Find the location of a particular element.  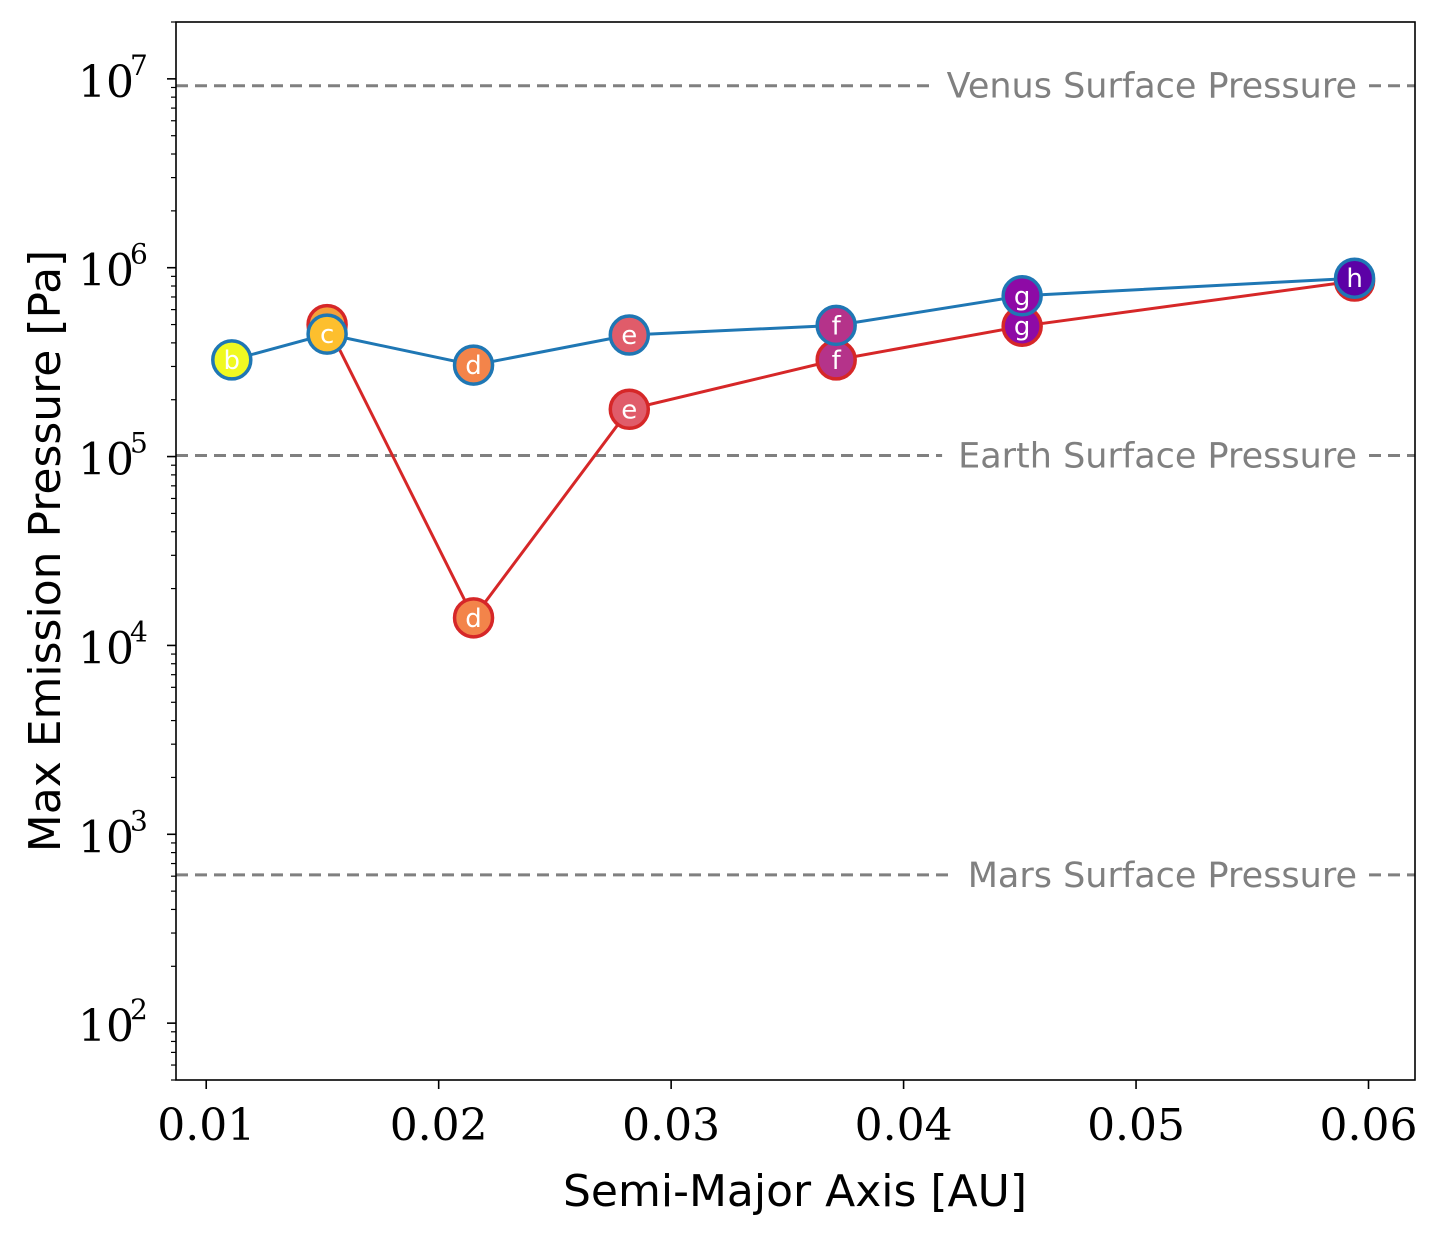

x-tick-label: 0.06 is located at coordinates (1369, 1125).